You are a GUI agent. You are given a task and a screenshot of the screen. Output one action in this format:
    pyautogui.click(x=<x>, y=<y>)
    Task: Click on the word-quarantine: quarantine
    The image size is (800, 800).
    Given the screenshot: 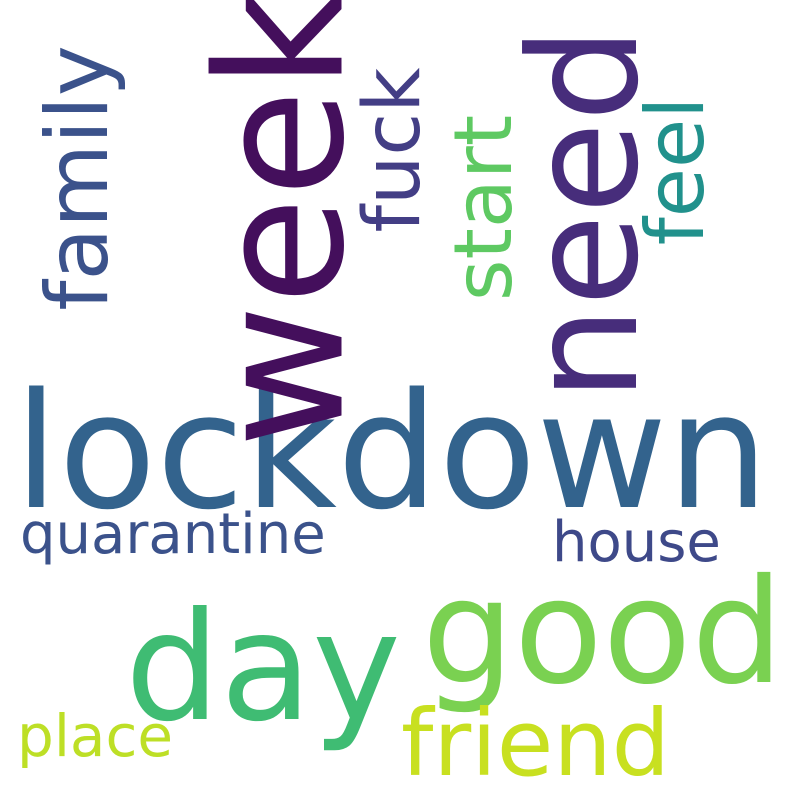 What is the action you would take?
    pyautogui.click(x=173, y=534)
    